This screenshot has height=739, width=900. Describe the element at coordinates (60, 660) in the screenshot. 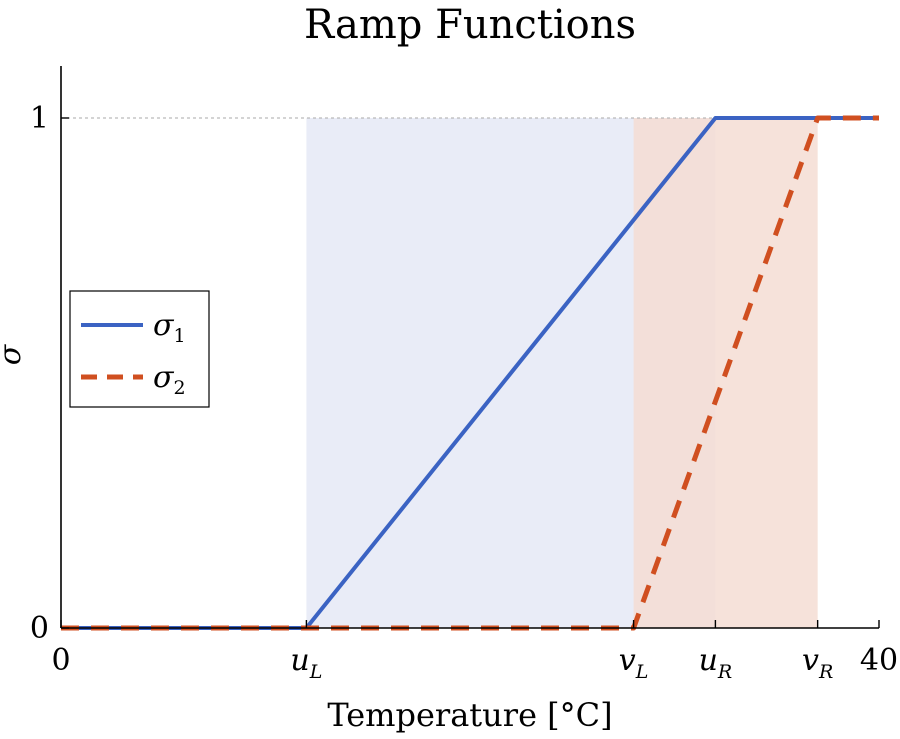

I see `x-tick-label: 0` at that location.